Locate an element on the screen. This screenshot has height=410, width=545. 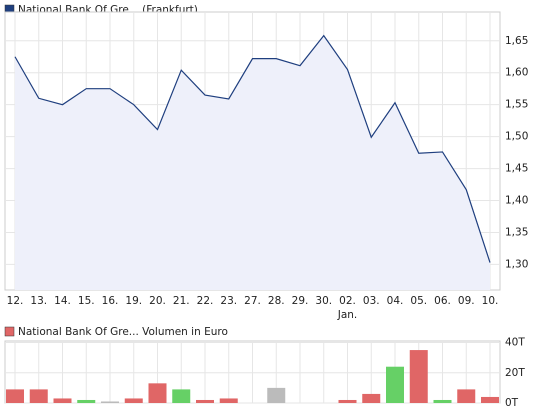
x-tick-label: 23. is located at coordinates (228, 301).